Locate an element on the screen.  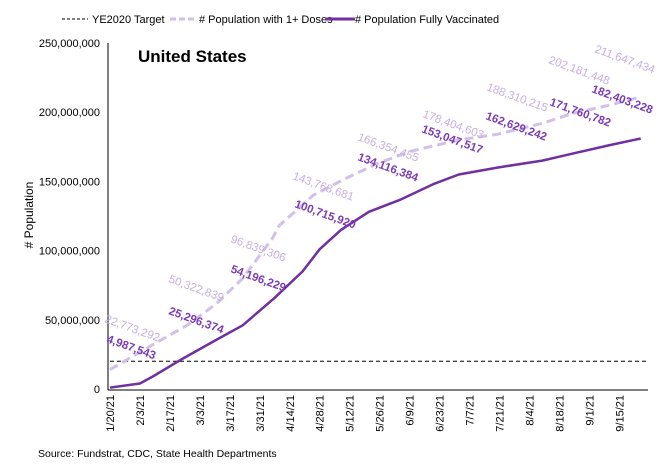
x-tick-label: 1/20/21 is located at coordinates (111, 413).